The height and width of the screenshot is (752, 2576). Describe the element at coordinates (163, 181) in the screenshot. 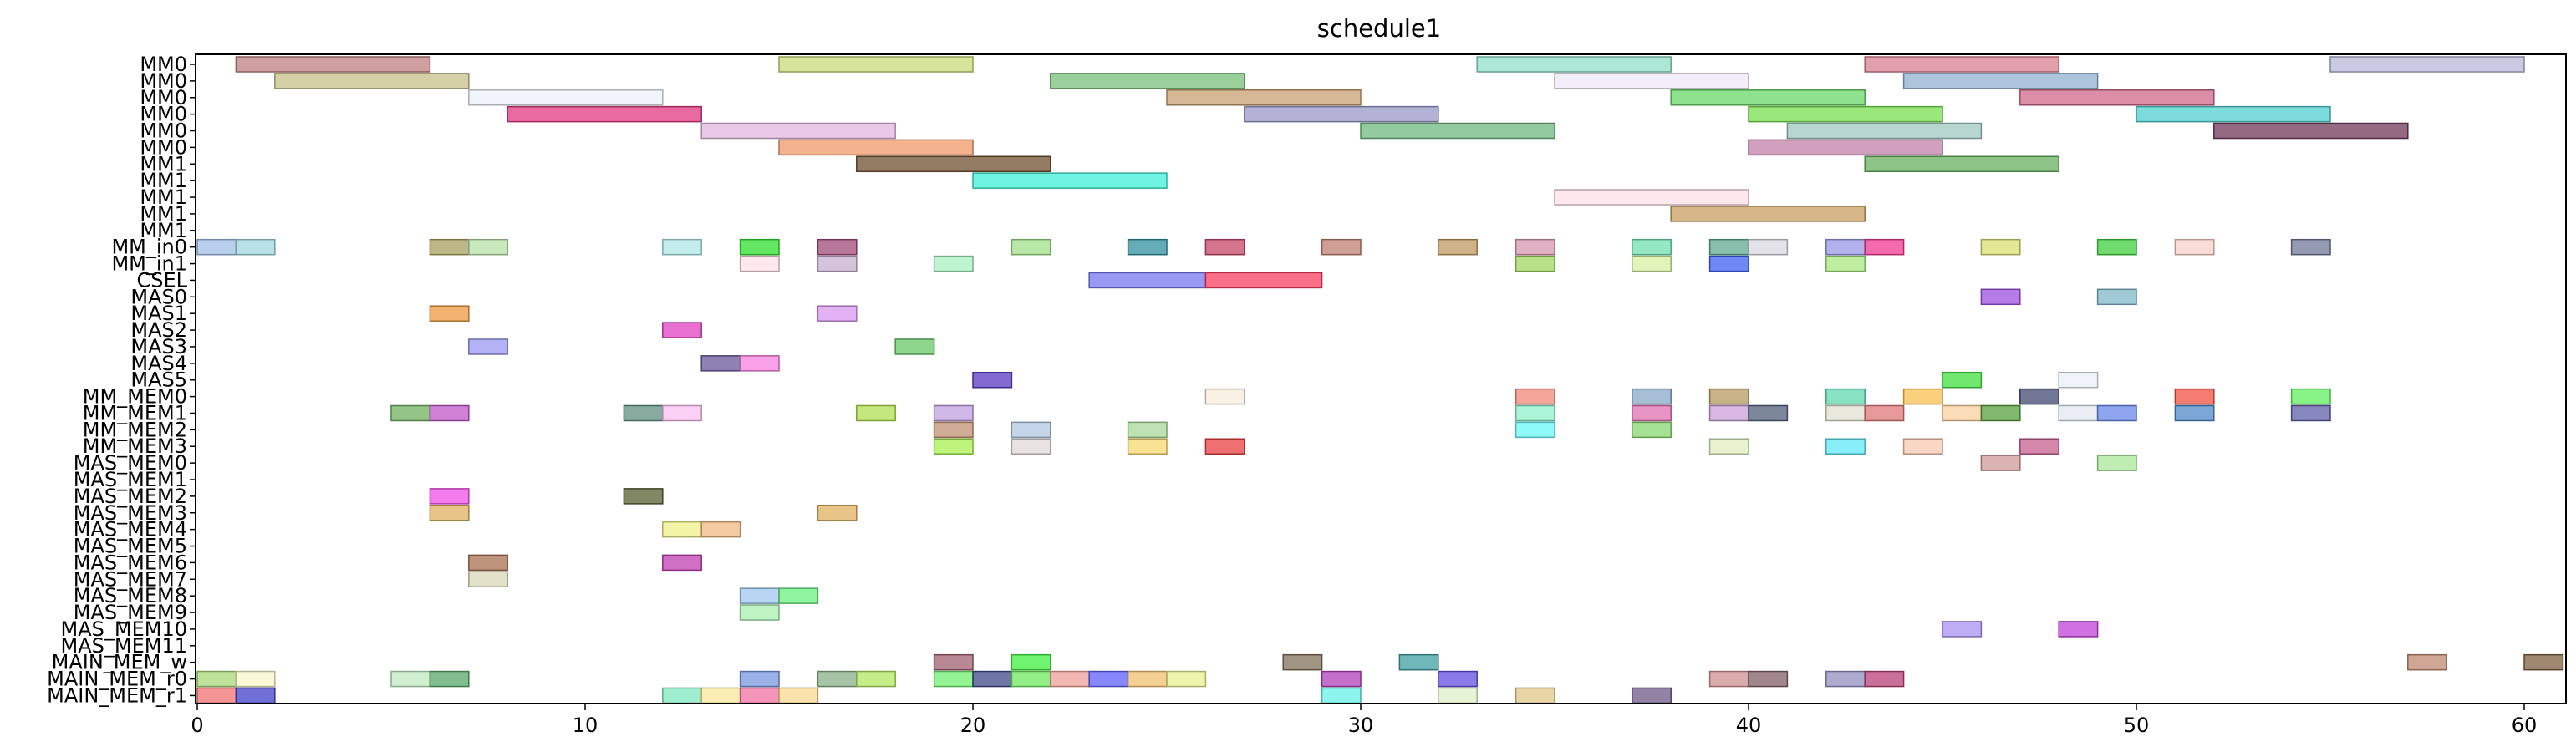

I see `y-tick-label: MM1` at that location.